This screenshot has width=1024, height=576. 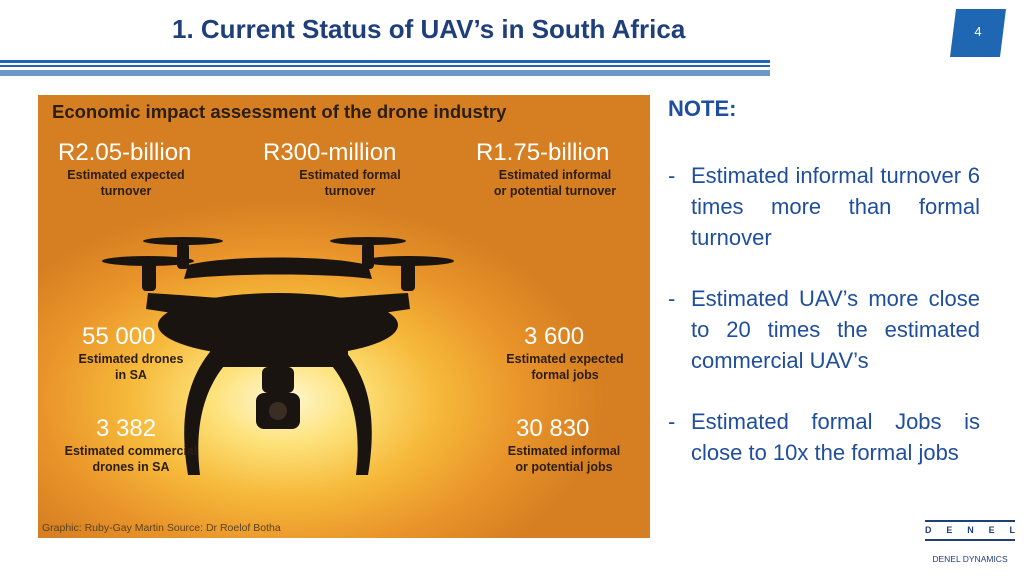 What do you see at coordinates (553, 428) in the screenshot?
I see `stat-value: 30 830` at bounding box center [553, 428].